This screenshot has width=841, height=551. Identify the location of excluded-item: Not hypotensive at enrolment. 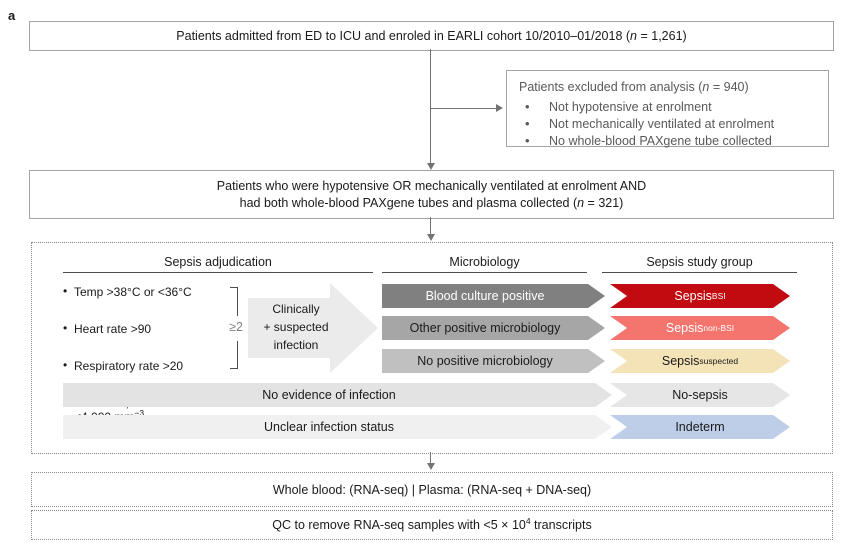
(668, 107).